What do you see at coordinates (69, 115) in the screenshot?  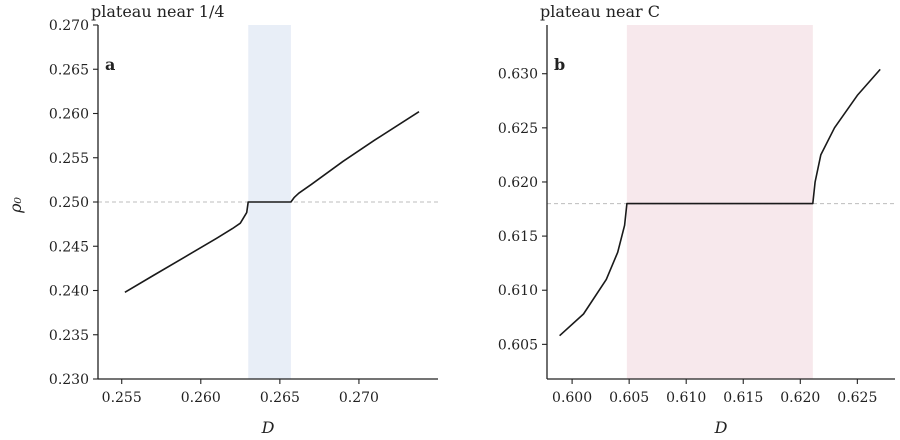 I see `y-tick-label: 0.260` at bounding box center [69, 115].